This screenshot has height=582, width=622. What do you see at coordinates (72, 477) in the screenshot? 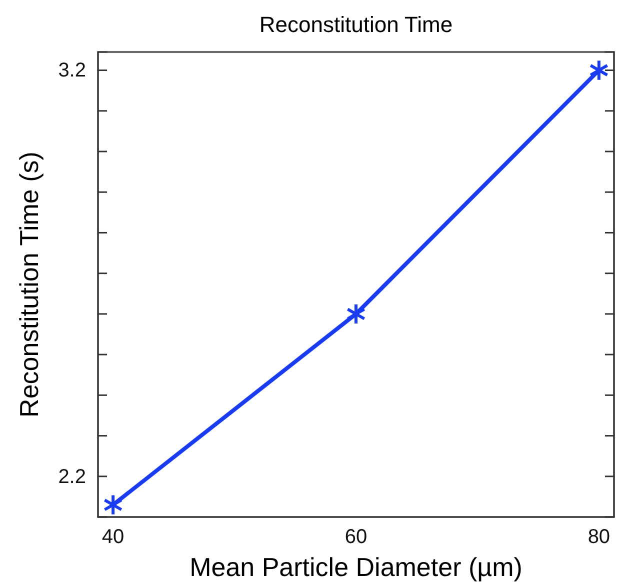
I see `y-tick-label: 2.2` at bounding box center [72, 477].